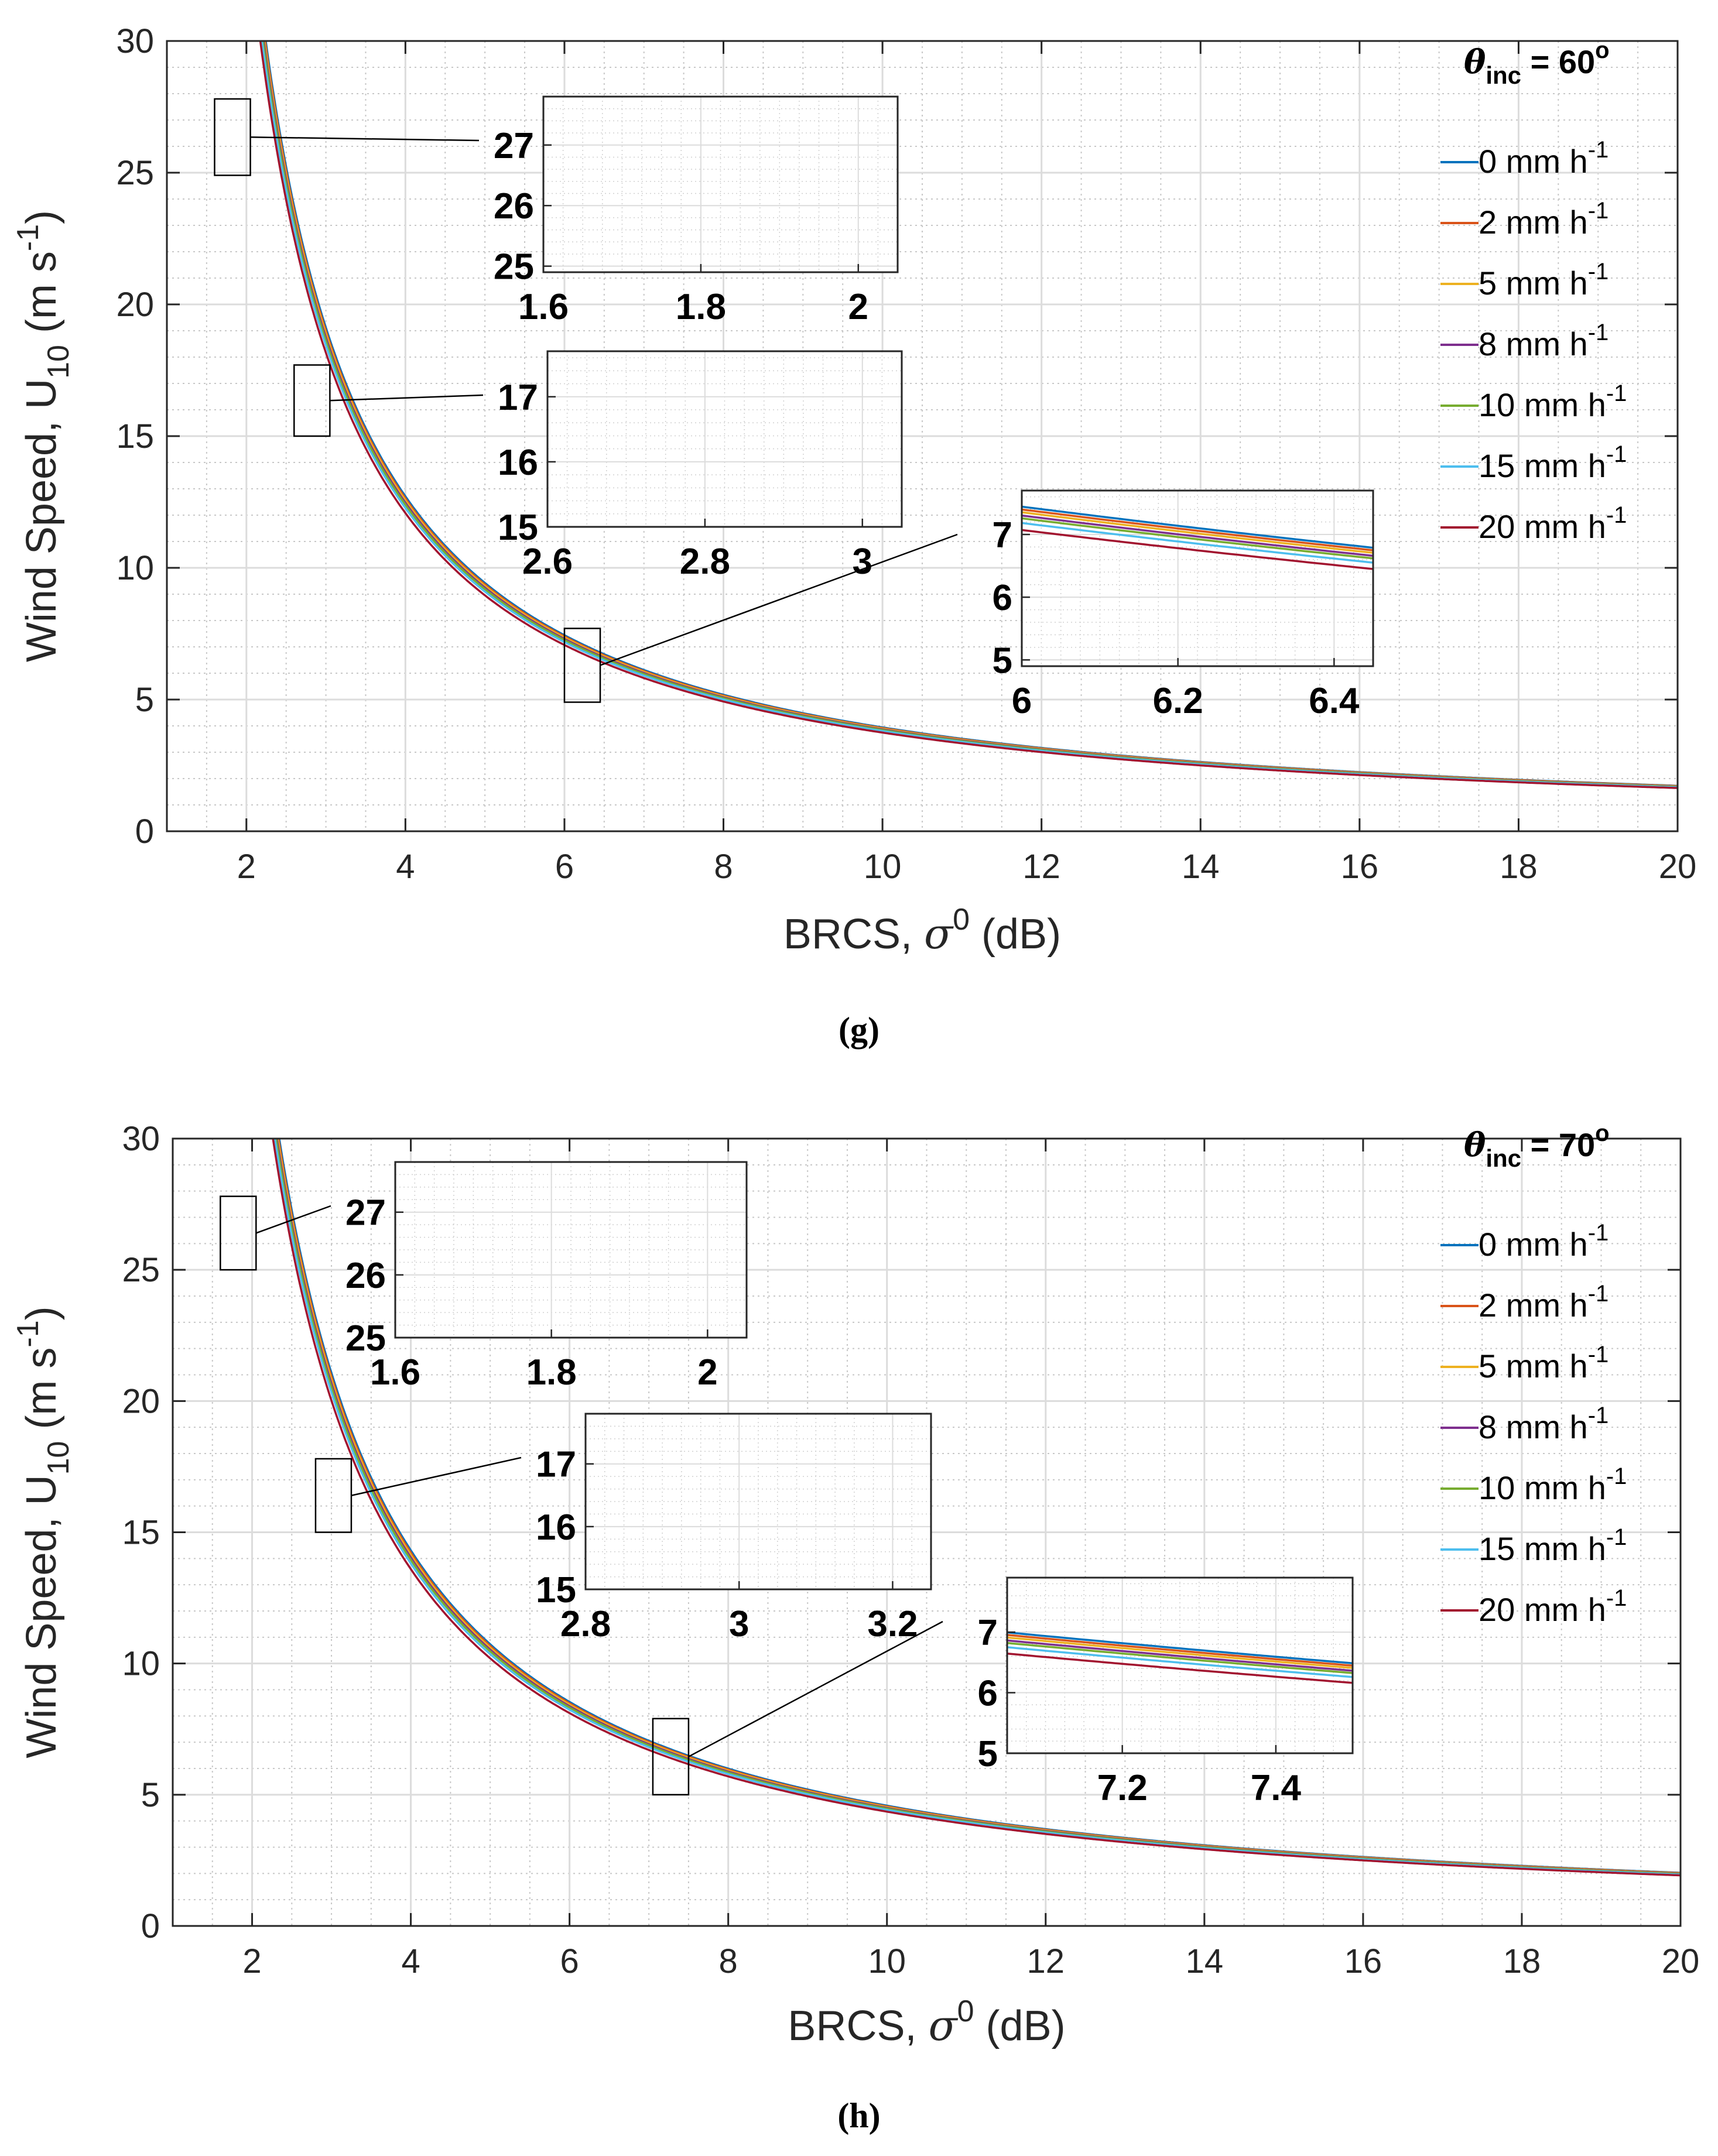 This screenshot has width=1718, height=2156. What do you see at coordinates (518, 398) in the screenshot?
I see `inset-y-tick-label: 17` at bounding box center [518, 398].